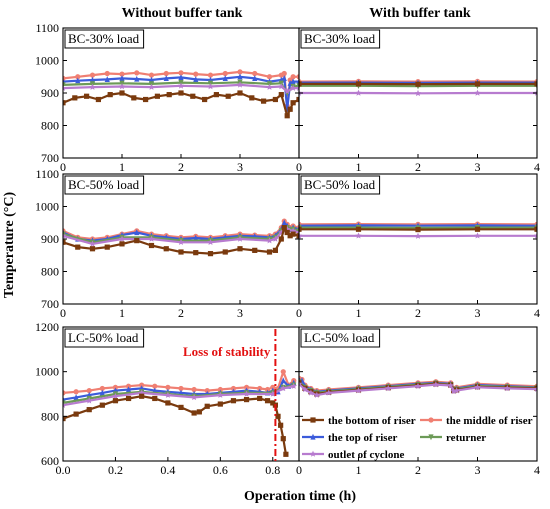  I want to click on panel-2: 0 1 2 3 4 BC-30% load, so click(418, 100).